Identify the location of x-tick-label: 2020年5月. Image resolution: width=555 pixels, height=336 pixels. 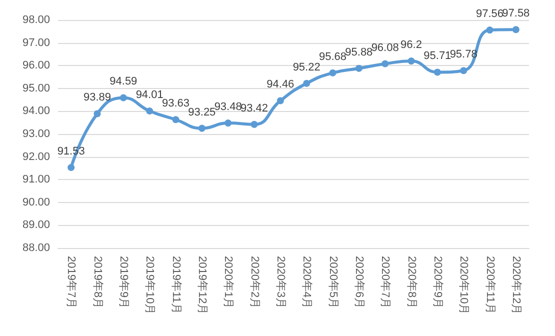
(332, 282).